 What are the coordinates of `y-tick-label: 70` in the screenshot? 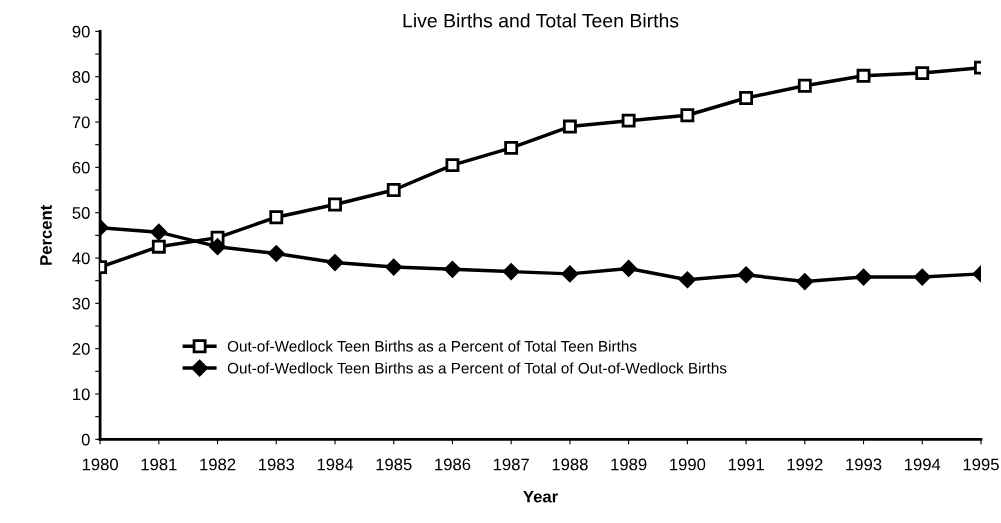 It's located at (81, 122).